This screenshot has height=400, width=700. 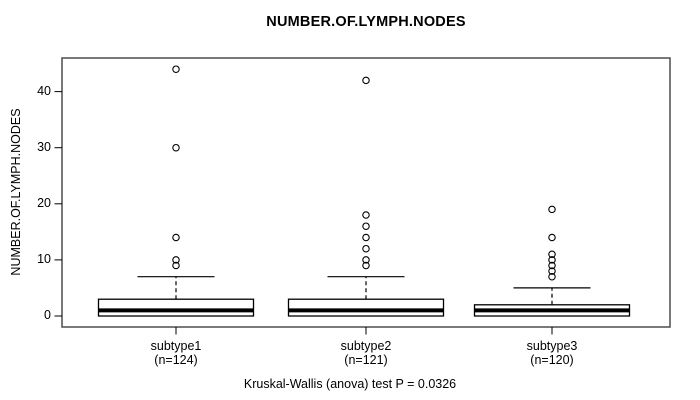 I want to click on group-count: (n=120), so click(x=552, y=360).